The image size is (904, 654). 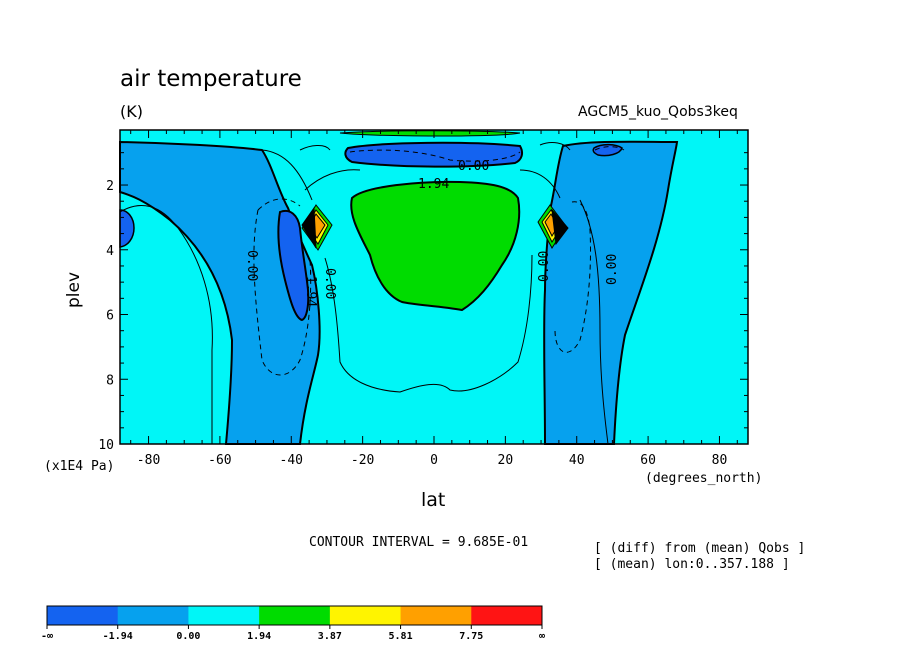 I want to click on contour-label-group: 0.00 1.94 0.00 -1.94 0.00 0.00 0.00, so click(x=432, y=233).